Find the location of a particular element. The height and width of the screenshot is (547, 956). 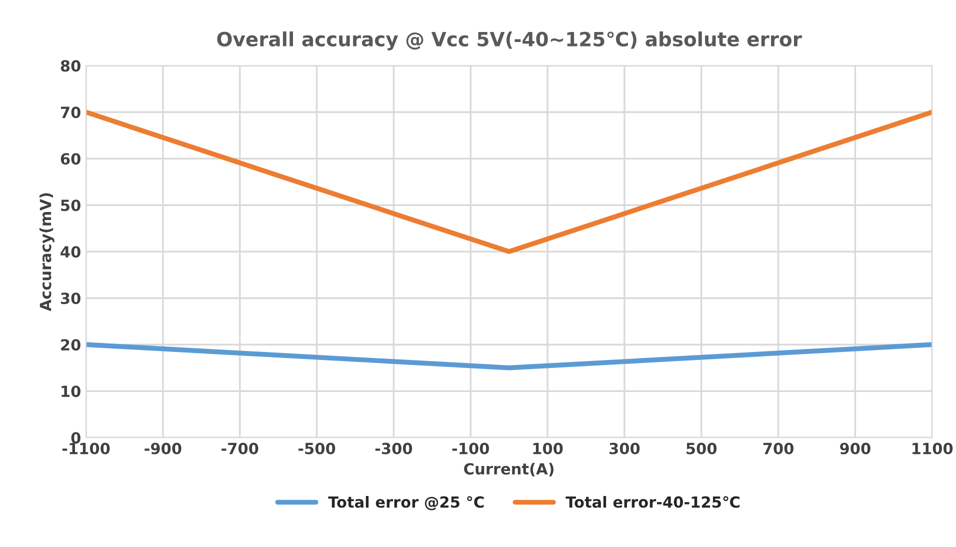

x-tick-label: -1100 is located at coordinates (86, 448).